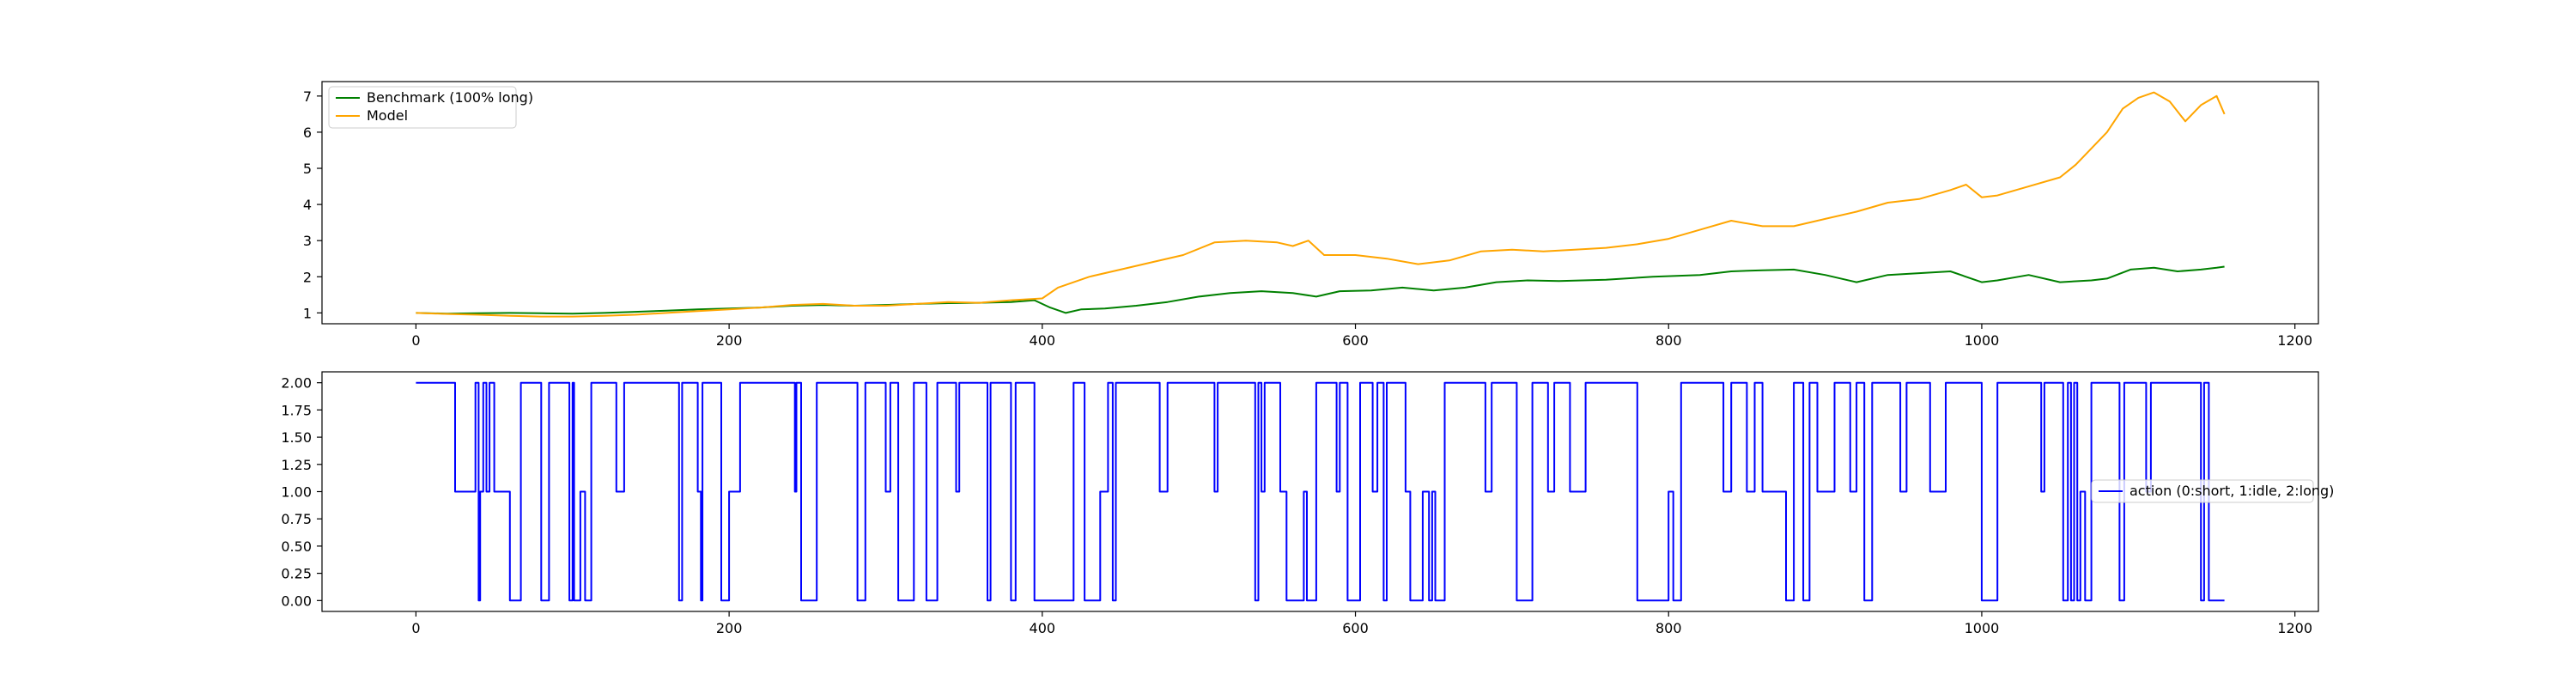 The width and height of the screenshot is (2576, 687). What do you see at coordinates (296, 410) in the screenshot?
I see `y-tick-label: 1.75` at bounding box center [296, 410].